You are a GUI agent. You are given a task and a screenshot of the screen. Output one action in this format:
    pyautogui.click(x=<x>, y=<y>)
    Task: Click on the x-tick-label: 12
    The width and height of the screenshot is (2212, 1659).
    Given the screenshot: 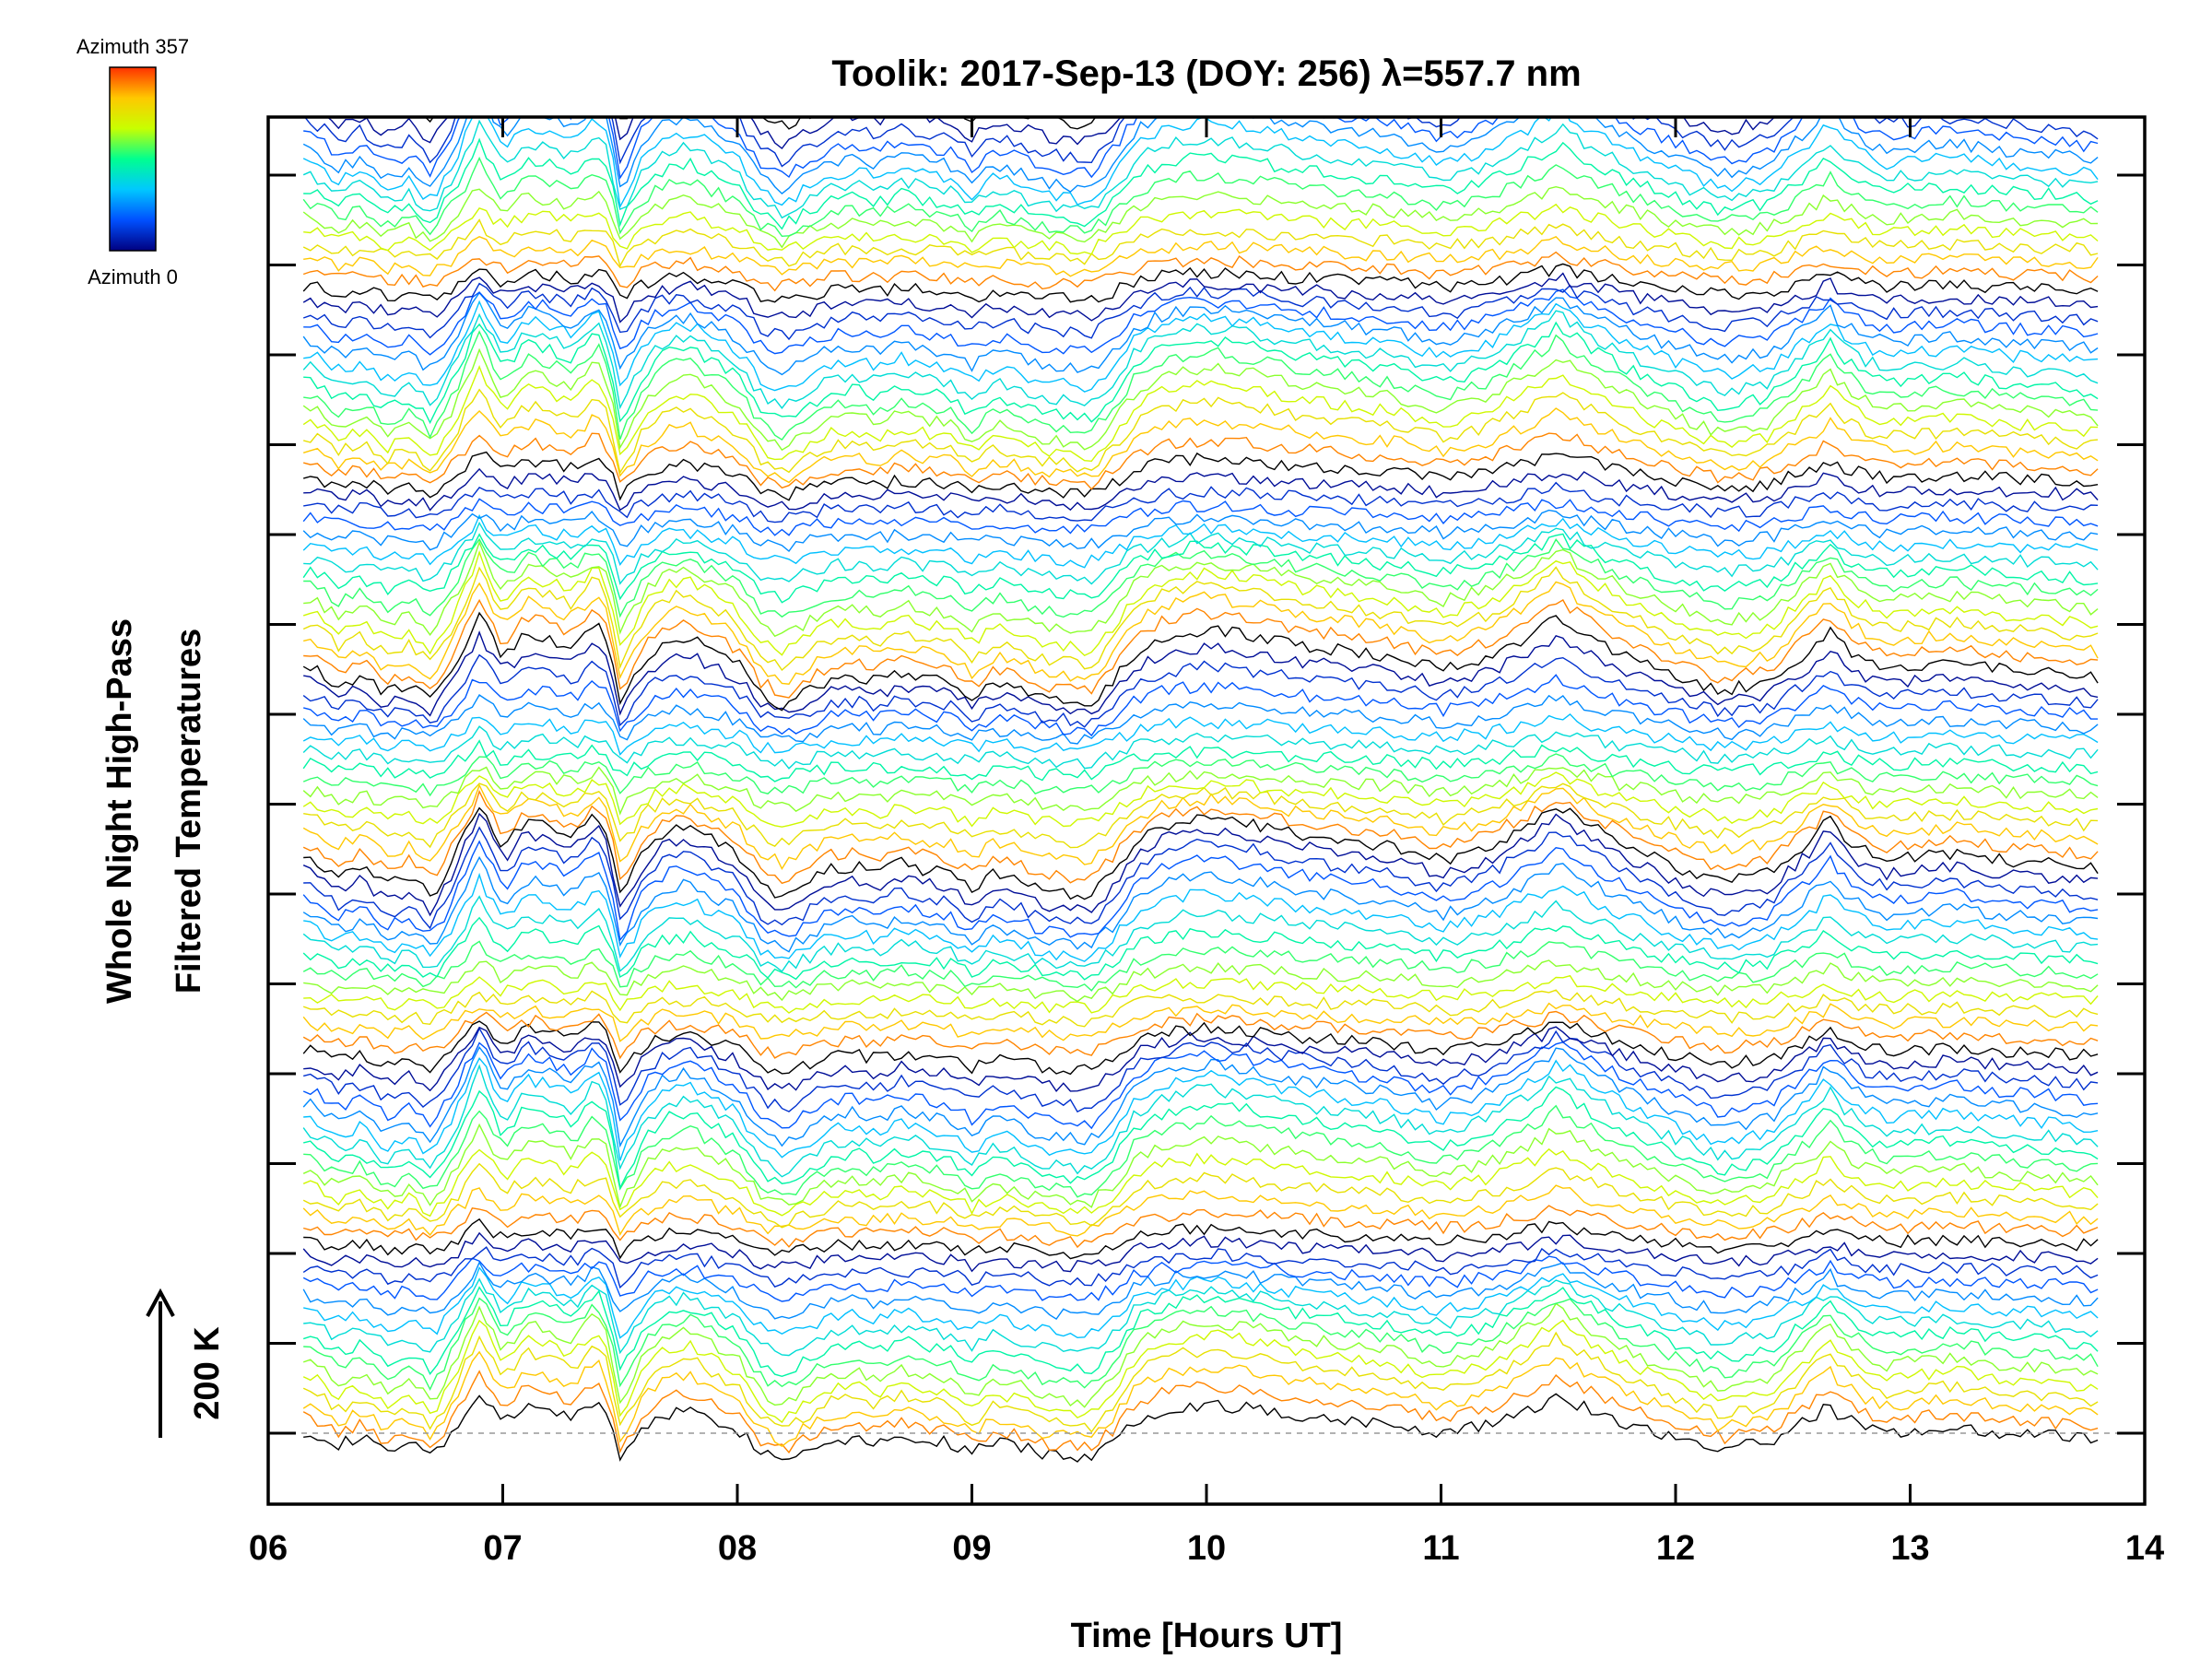 What is the action you would take?
    pyautogui.click(x=1675, y=1548)
    